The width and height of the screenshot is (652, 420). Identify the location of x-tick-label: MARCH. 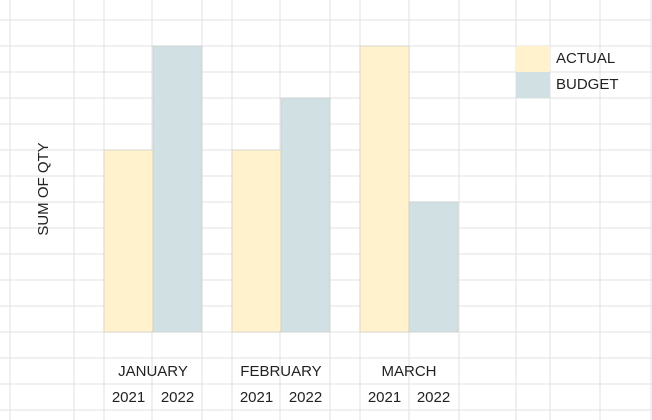
(409, 371).